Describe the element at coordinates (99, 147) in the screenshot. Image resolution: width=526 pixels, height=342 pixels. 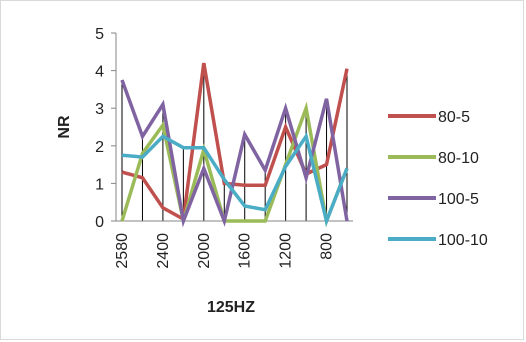
I see `y-tick-label: 2` at that location.